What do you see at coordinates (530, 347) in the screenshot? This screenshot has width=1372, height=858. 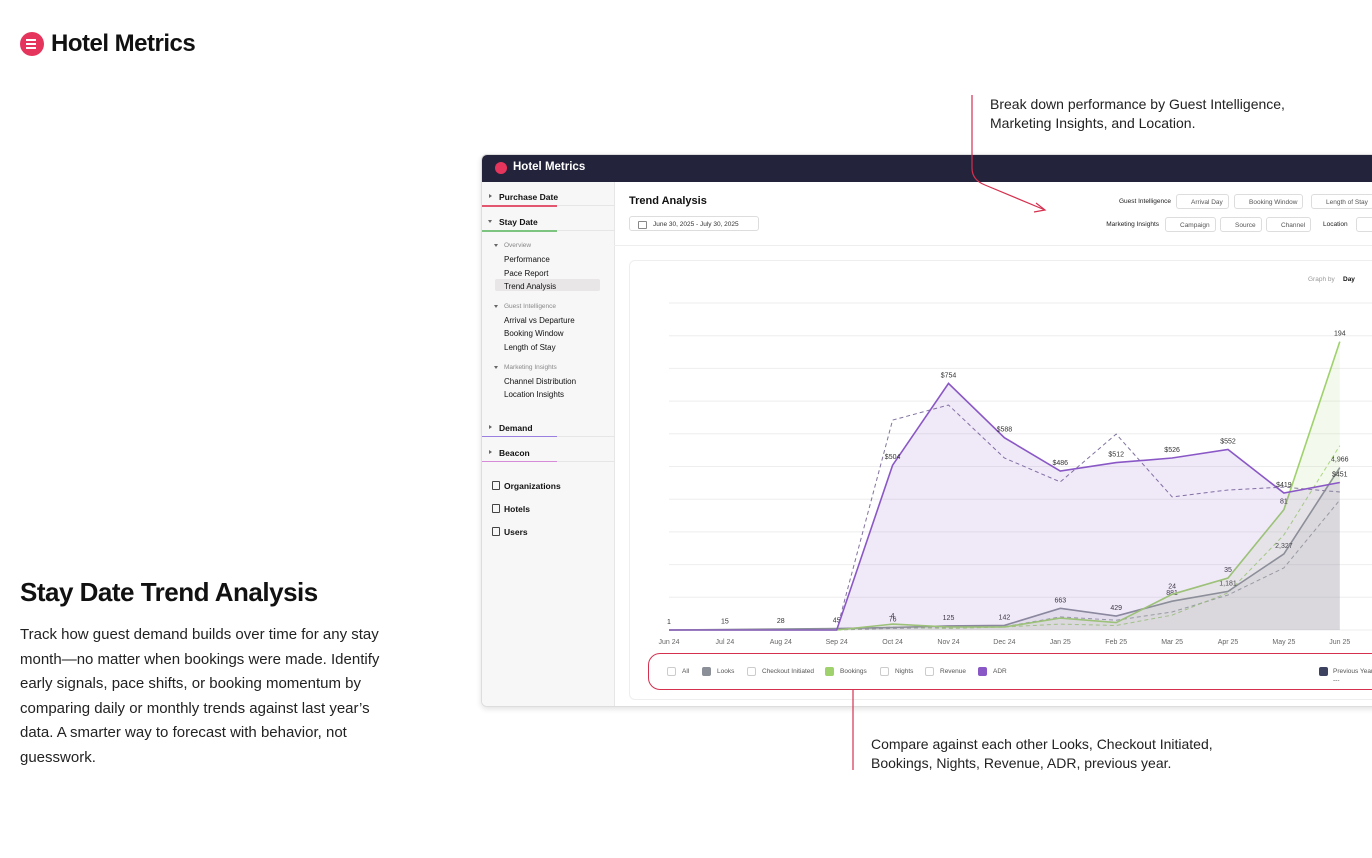 I see `sidebar-item: Length of Stay` at bounding box center [530, 347].